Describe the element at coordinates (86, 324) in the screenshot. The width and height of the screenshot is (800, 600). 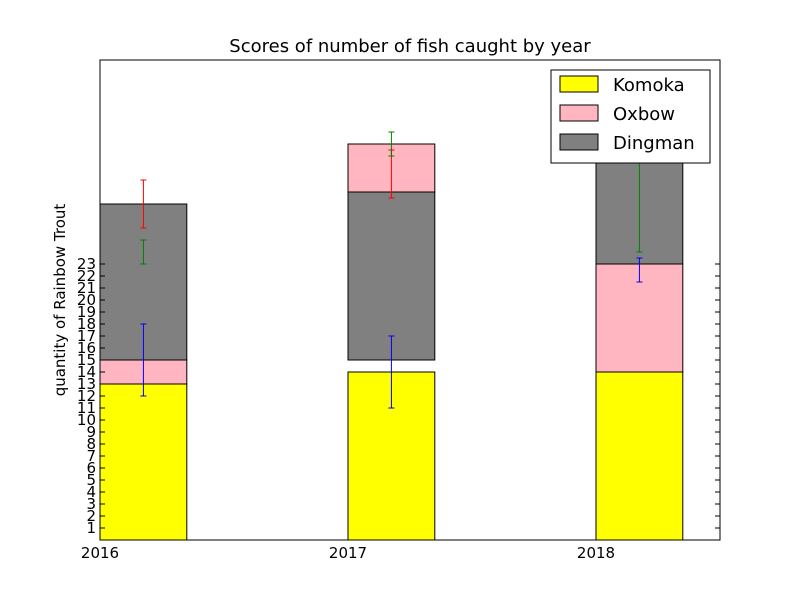
I see `y-tick-label: 18` at that location.